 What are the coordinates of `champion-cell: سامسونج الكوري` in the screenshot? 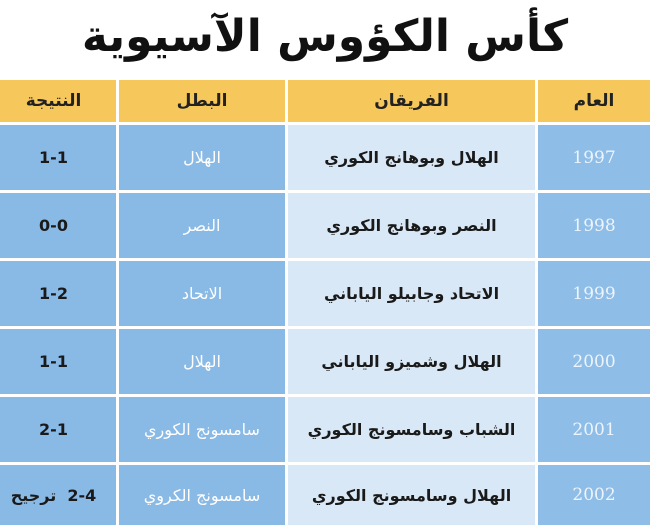 It's located at (202, 429).